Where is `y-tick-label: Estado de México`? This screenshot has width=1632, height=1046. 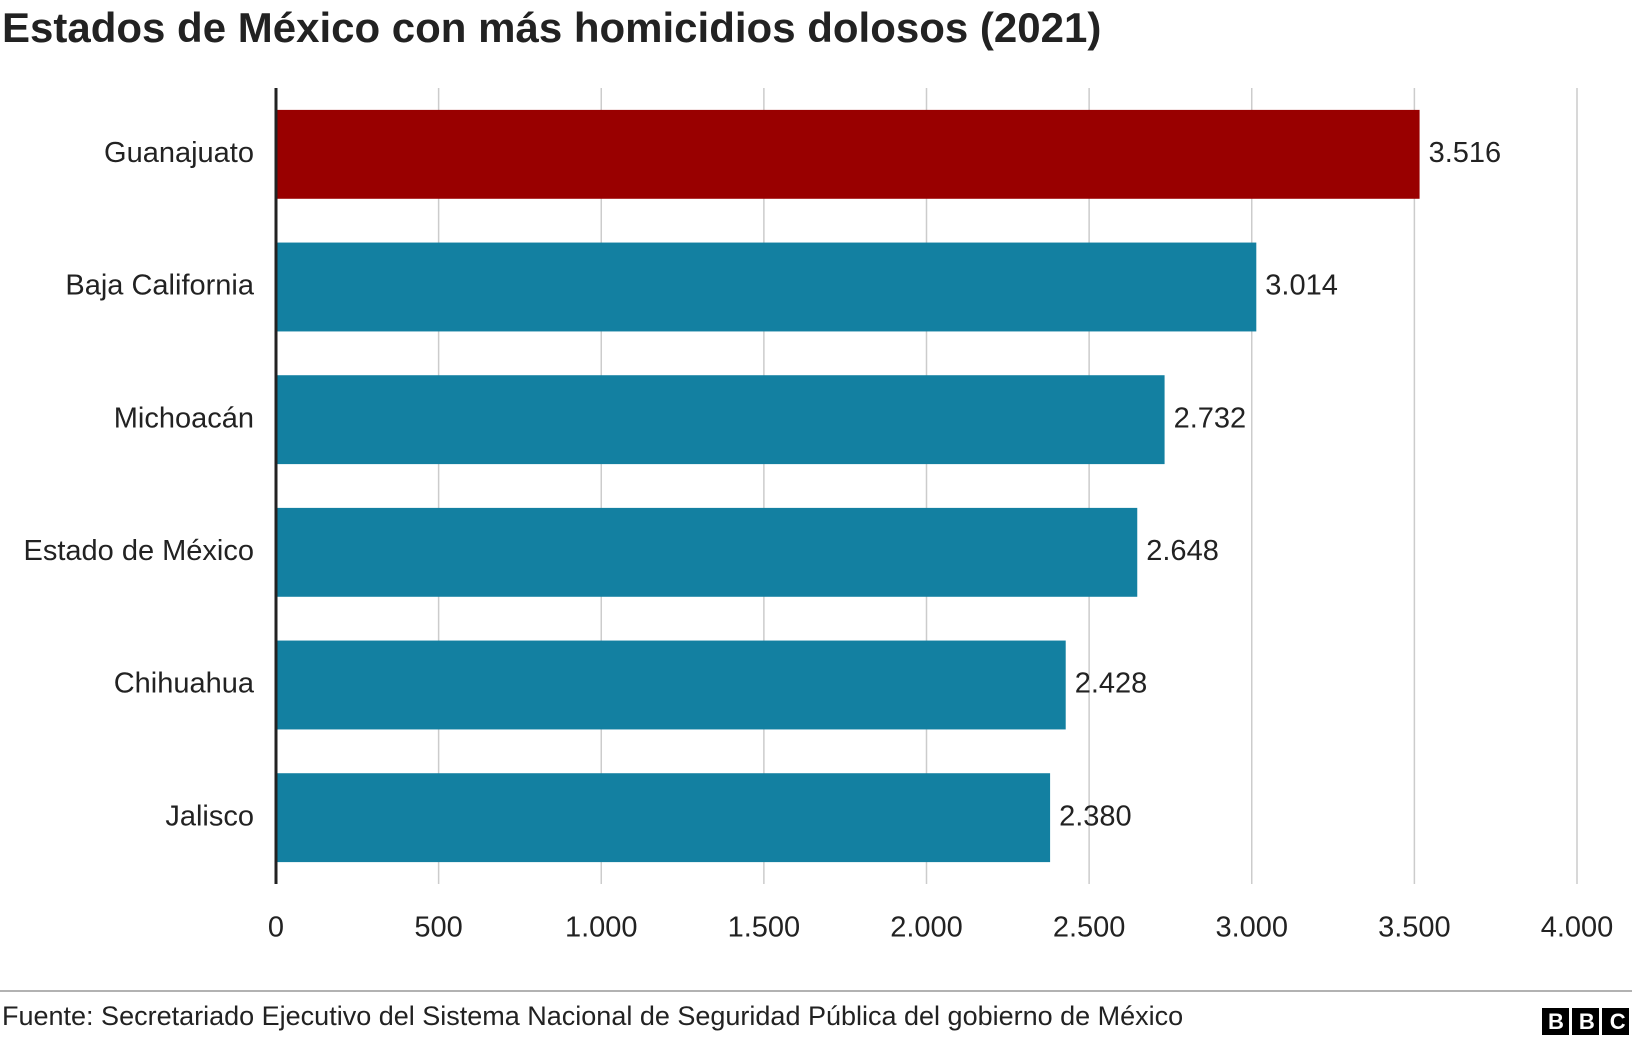
y-tick-label: Estado de México is located at coordinates (138, 551).